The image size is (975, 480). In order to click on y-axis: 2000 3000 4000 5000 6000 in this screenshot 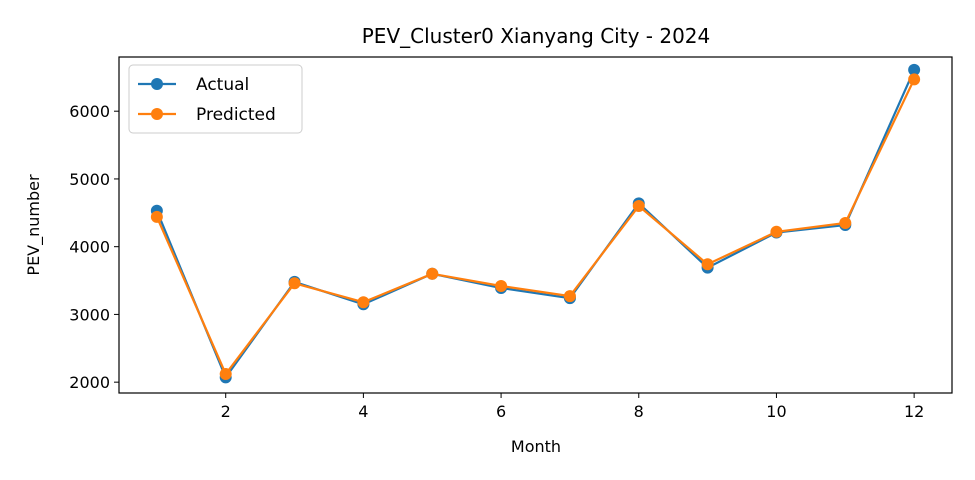, I will do `click(94, 247)`.